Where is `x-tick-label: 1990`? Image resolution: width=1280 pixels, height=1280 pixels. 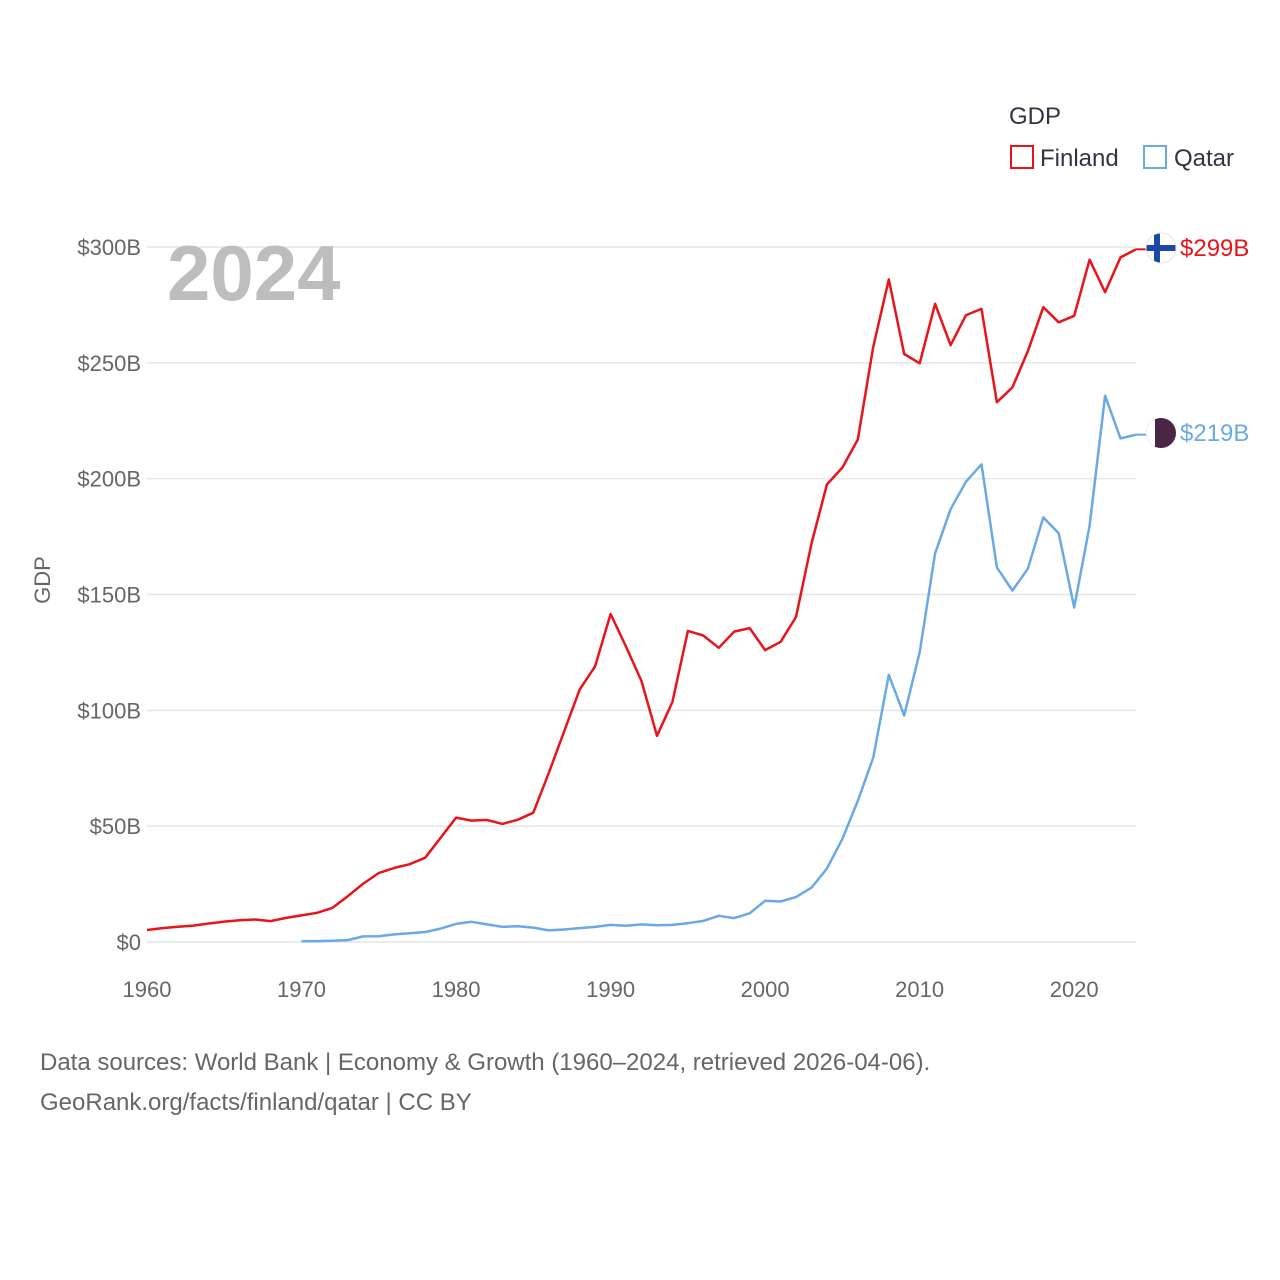
x-tick-label: 1990 is located at coordinates (610, 989).